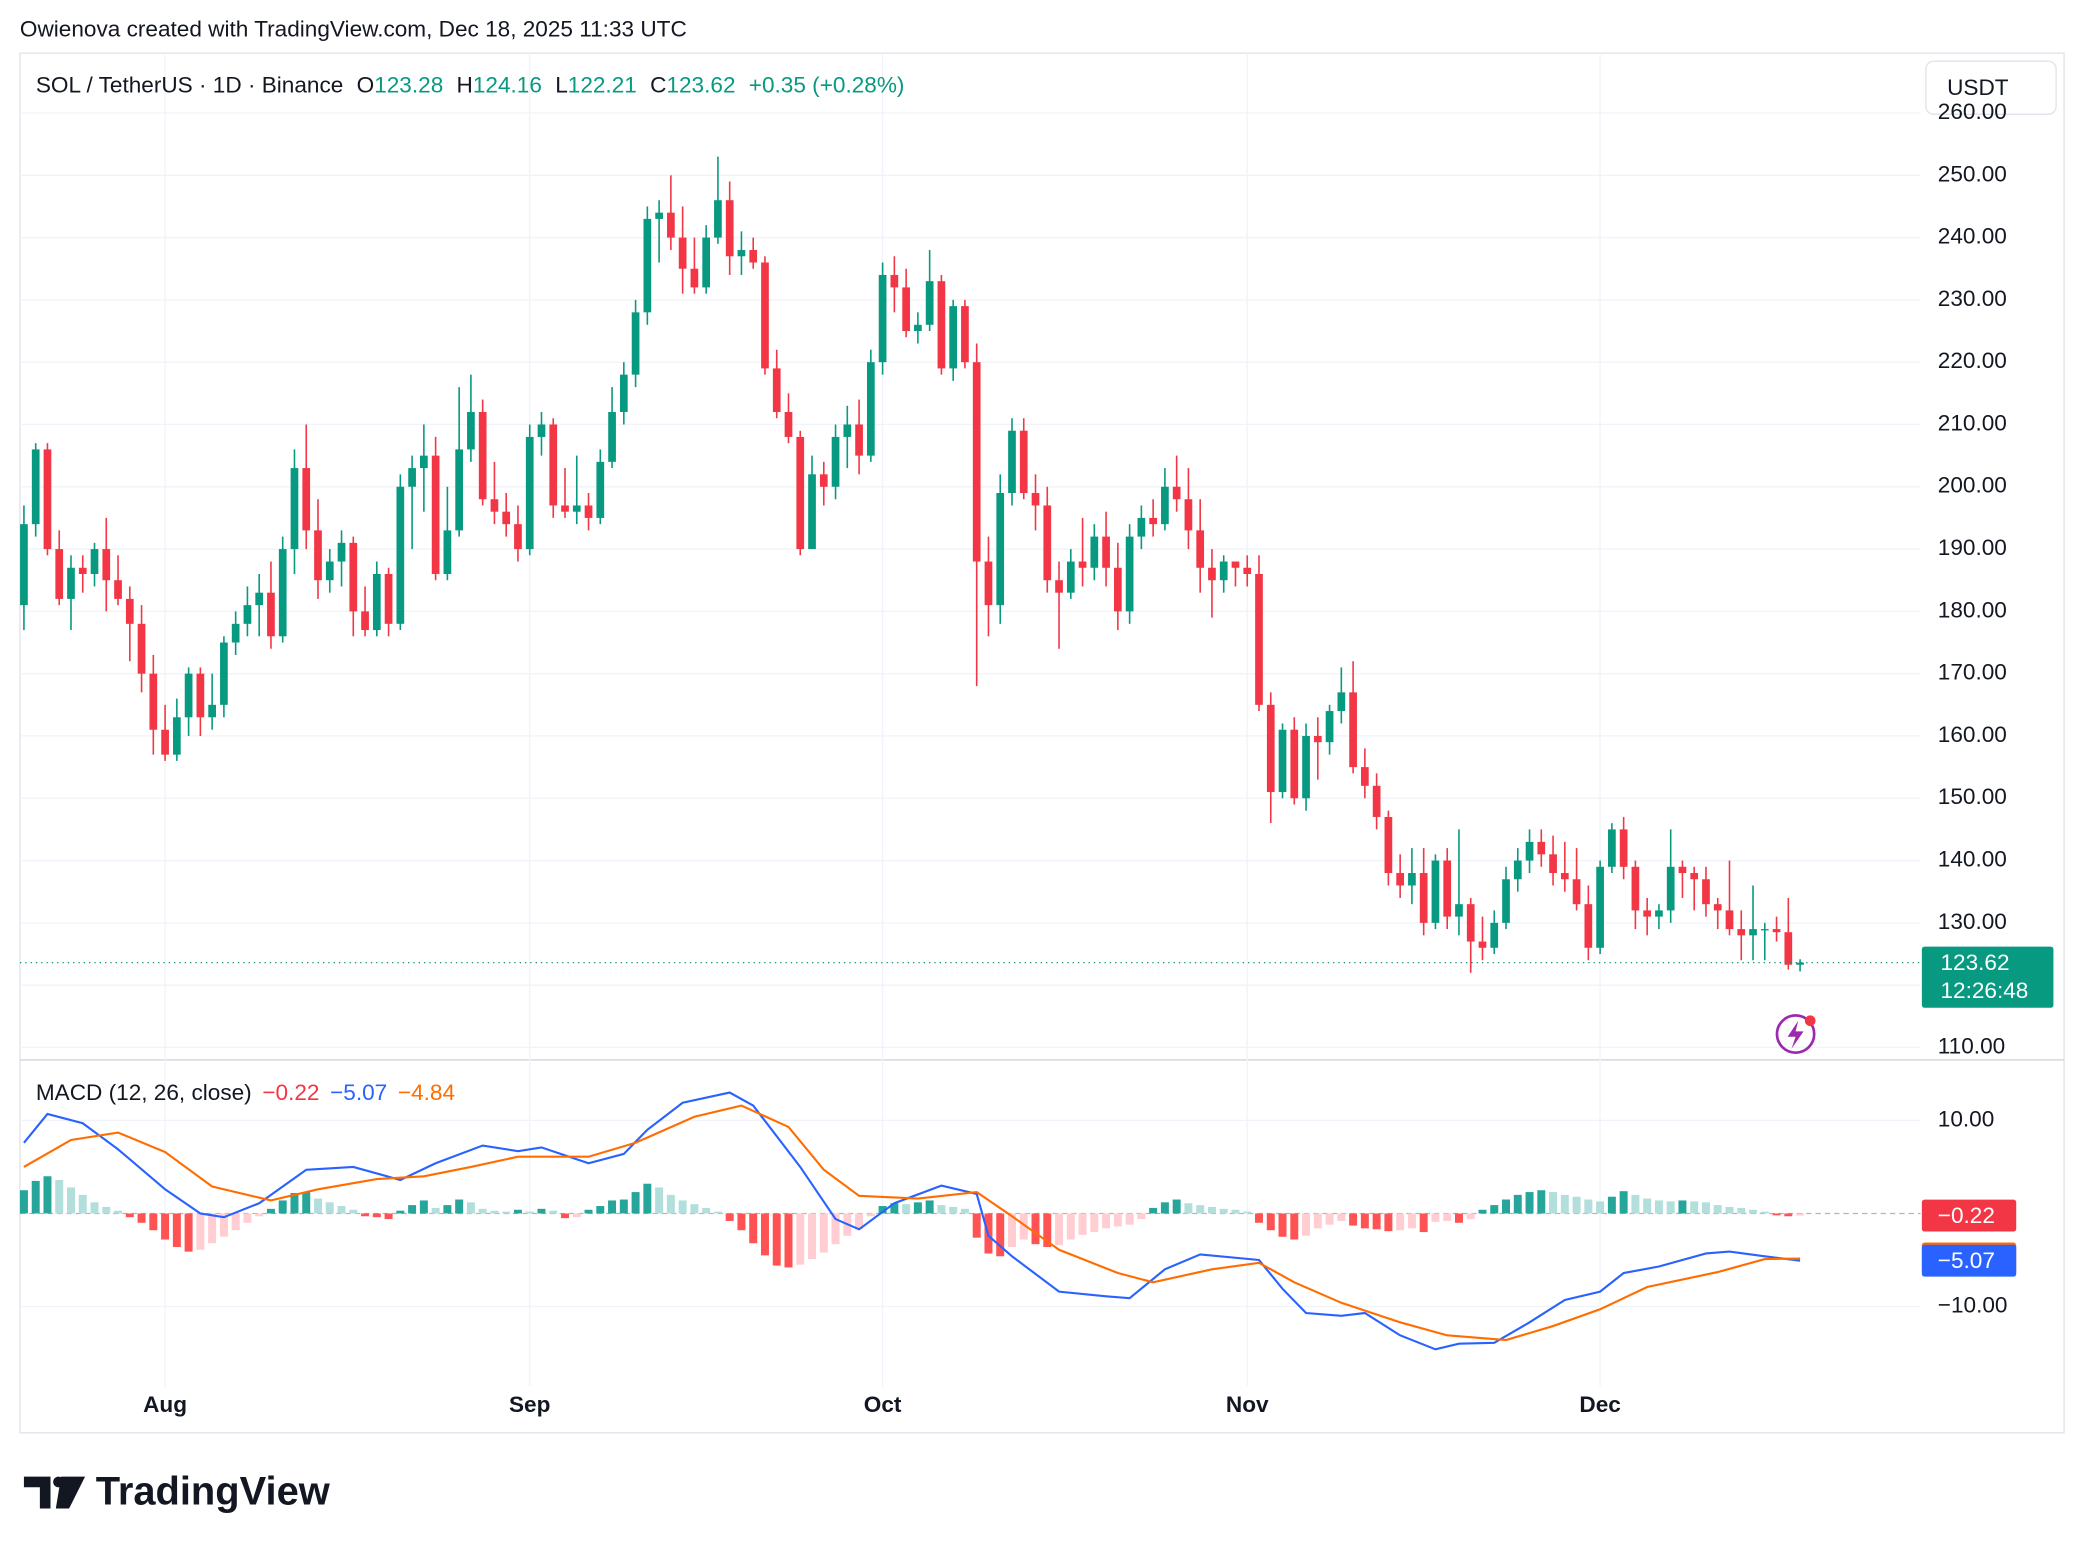  What do you see at coordinates (1972, 609) in the screenshot?
I see `y-tick-label: 180.00` at bounding box center [1972, 609].